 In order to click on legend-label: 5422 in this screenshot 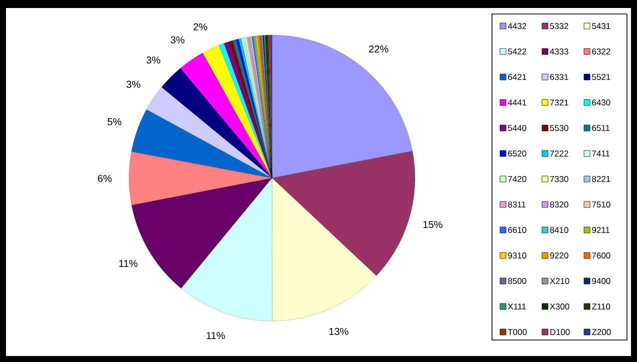, I will do `click(517, 51)`.